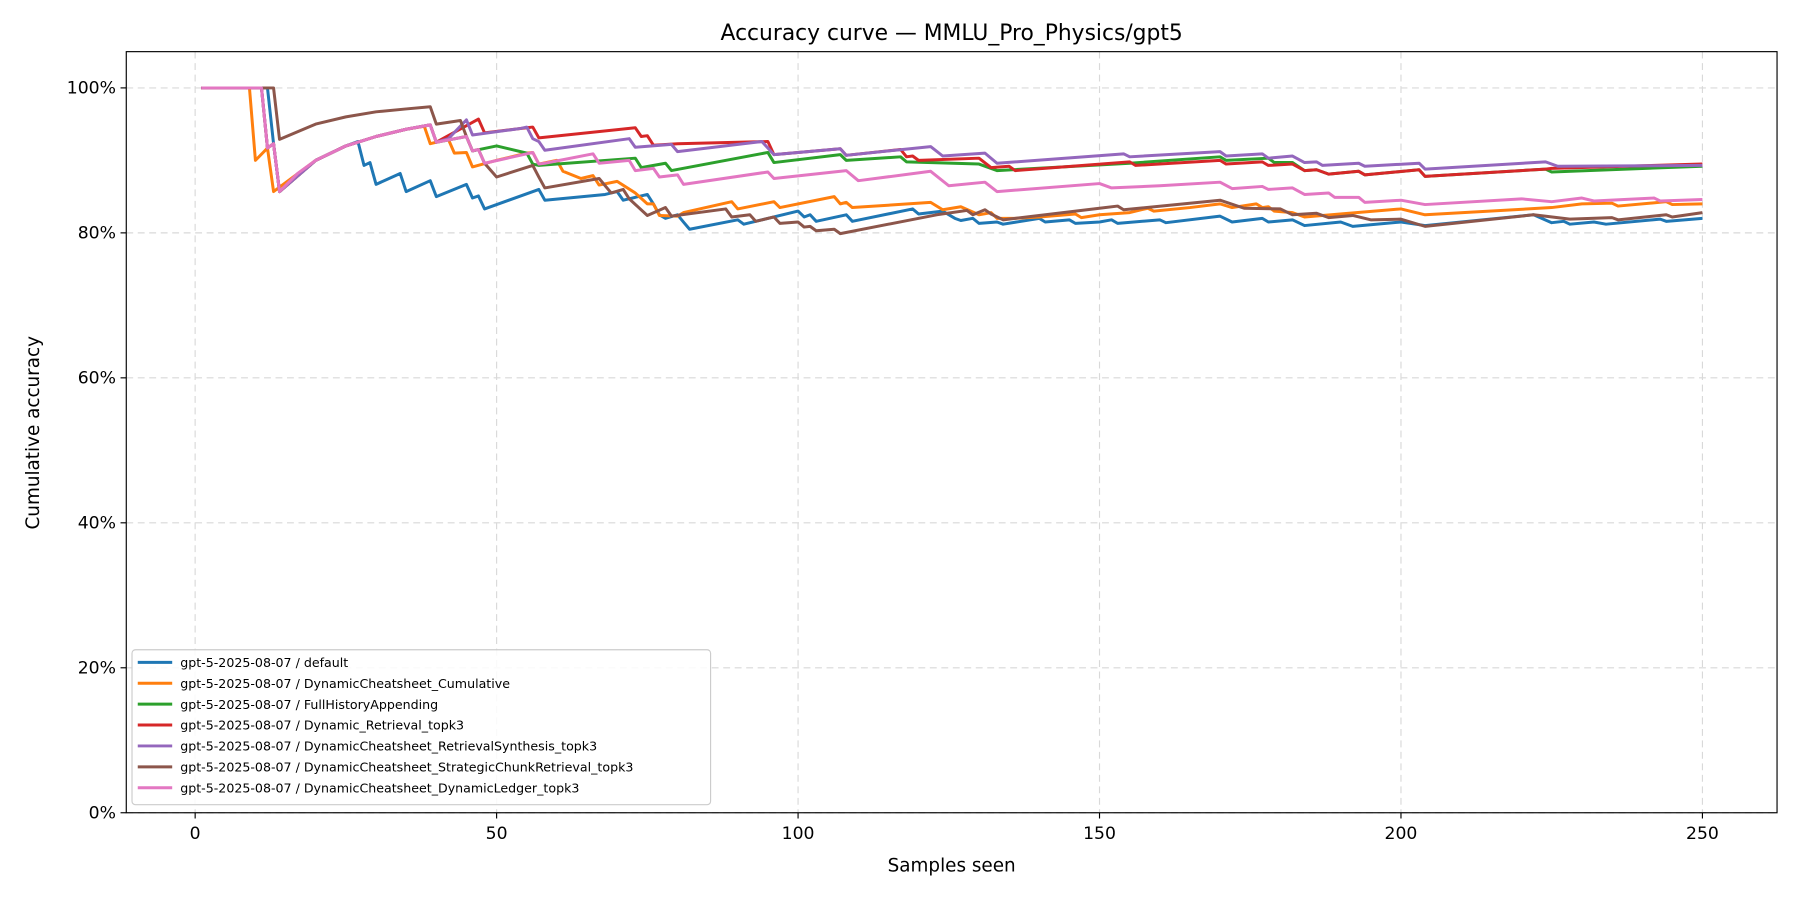 The height and width of the screenshot is (900, 1800). I want to click on x-tick-label: 200, so click(1401, 834).